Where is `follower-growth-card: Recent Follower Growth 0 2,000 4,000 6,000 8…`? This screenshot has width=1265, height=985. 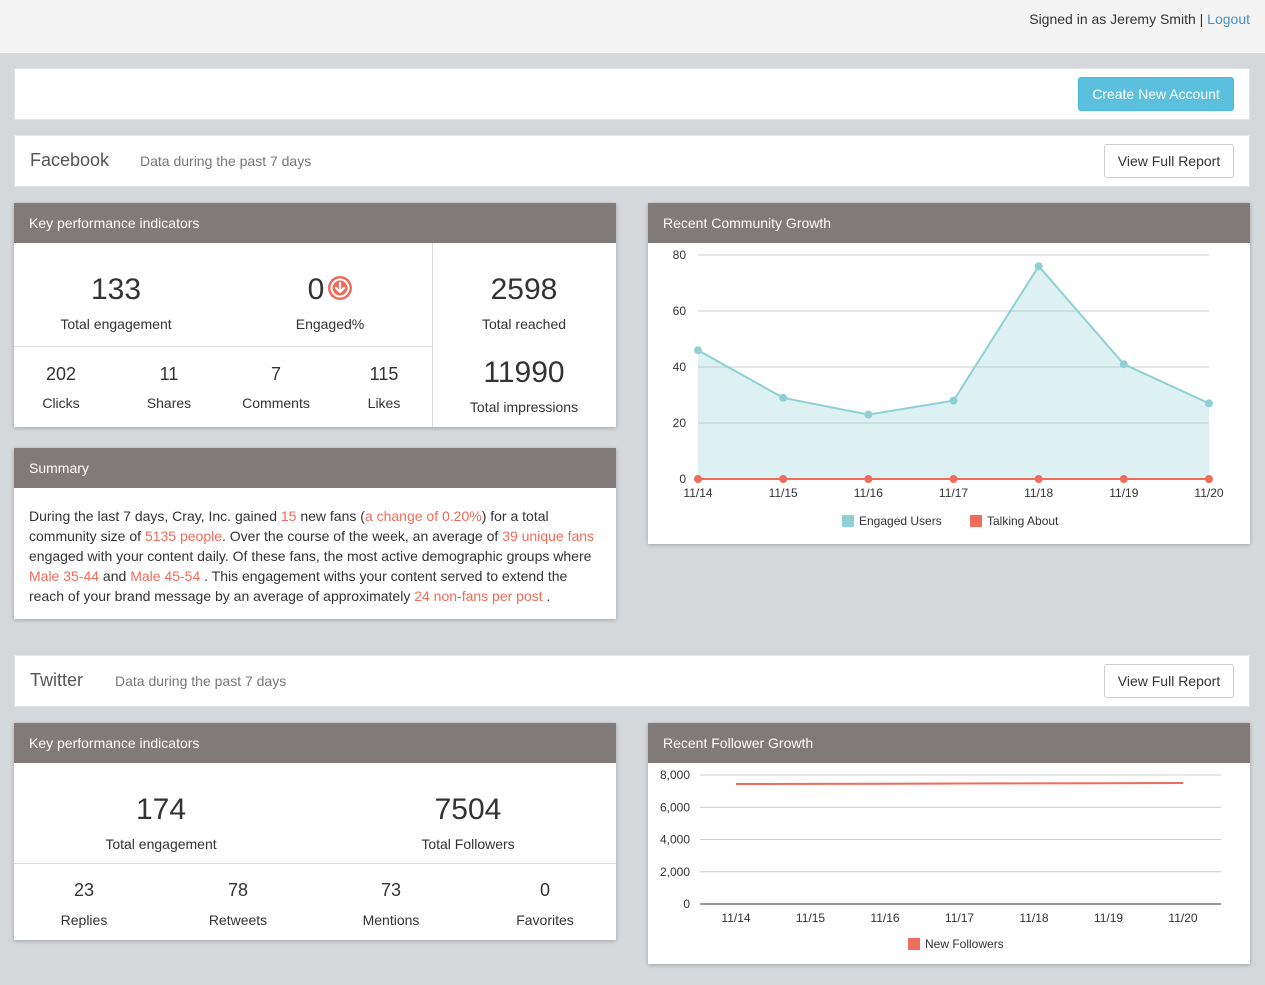 follower-growth-card: Recent Follower Growth 0 2,000 4,000 6,000 8… is located at coordinates (949, 843).